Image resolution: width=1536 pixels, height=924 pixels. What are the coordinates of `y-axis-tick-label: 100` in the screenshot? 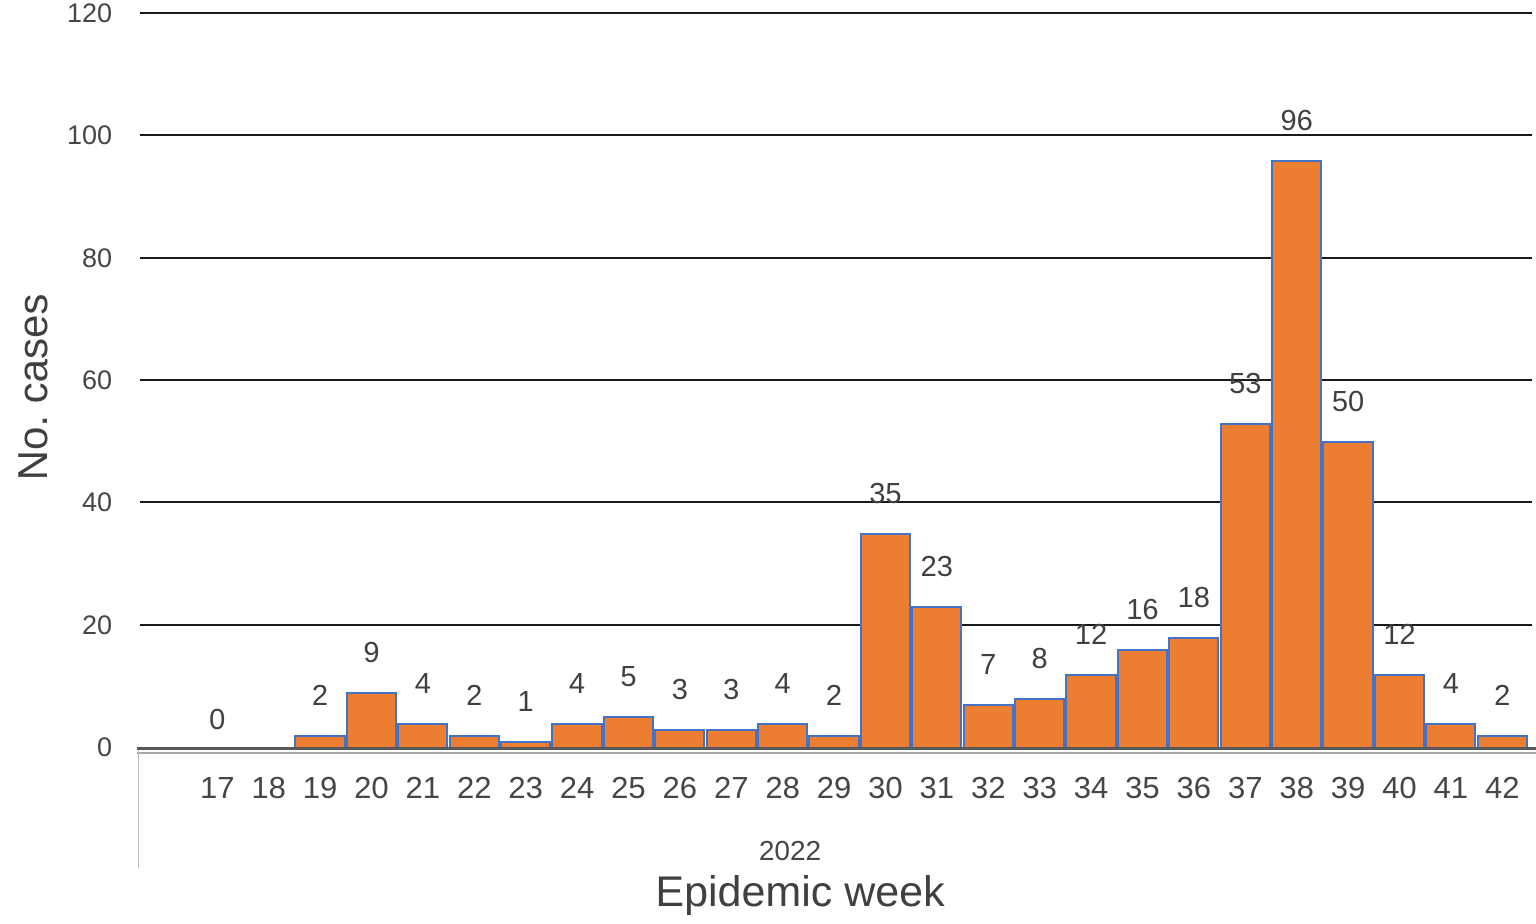 It's located at (89, 135).